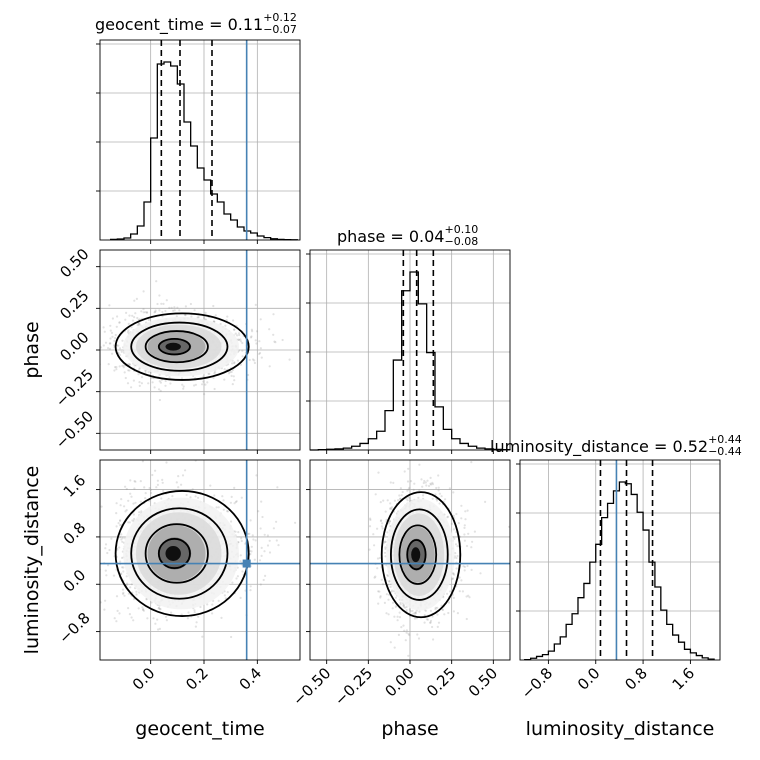 This screenshot has height=760, width=760. I want to click on title-phase-upper: +0.10, so click(461, 229).